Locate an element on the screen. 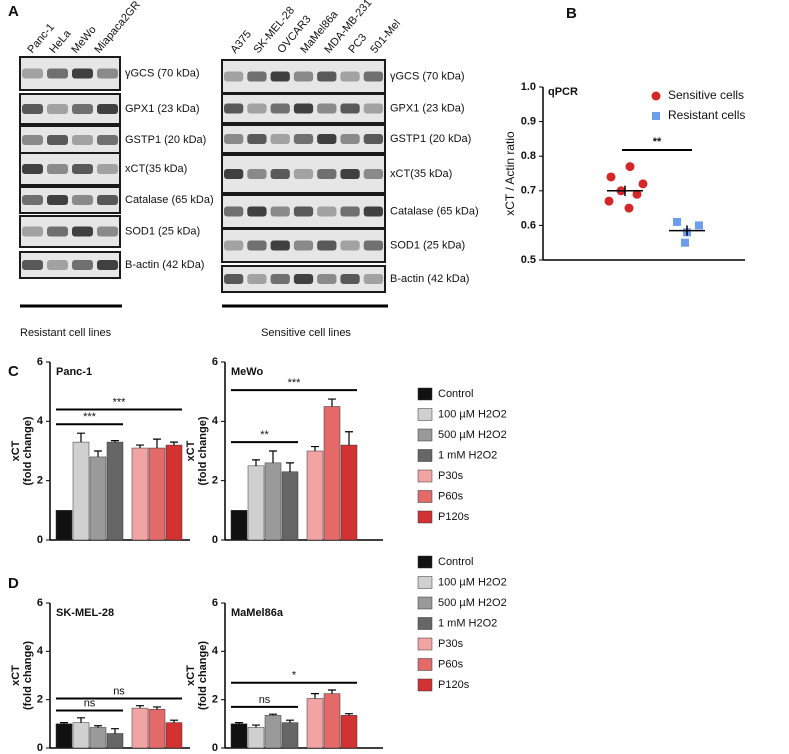 The width and height of the screenshot is (789, 754). panel-label: D is located at coordinates (13, 583).